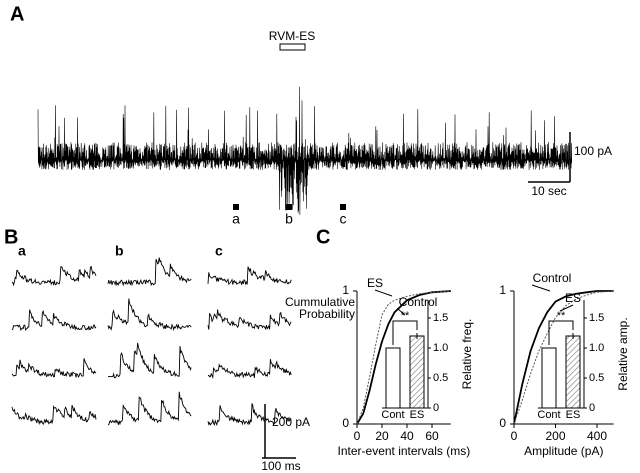  I want to click on stim-box, so click(292, 47).